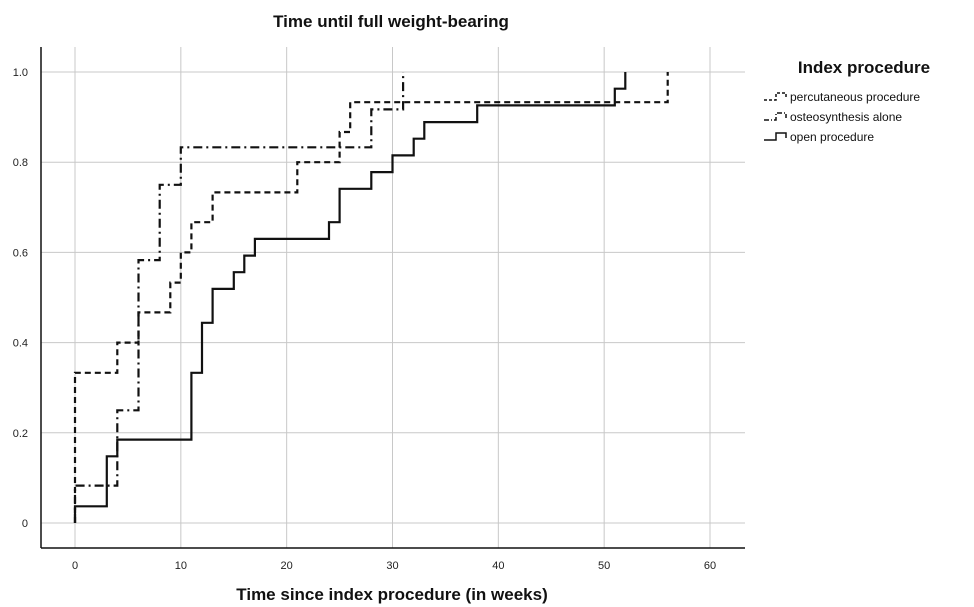  I want to click on legend-label: percutaneous procedure, so click(855, 97).